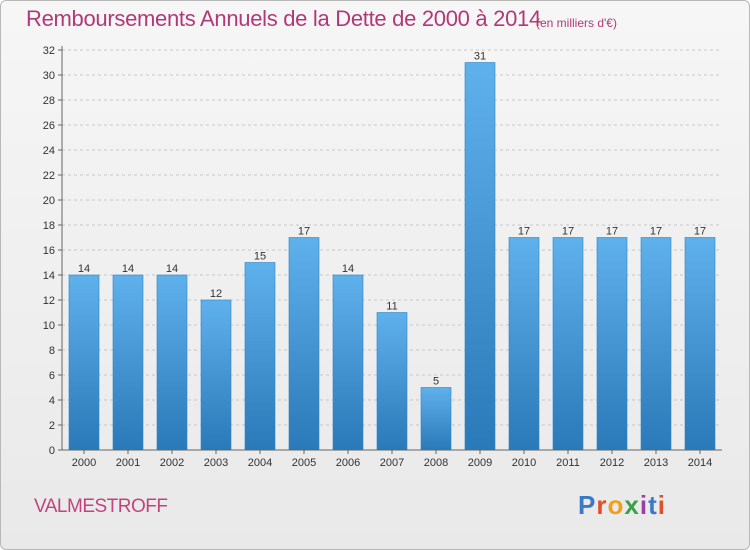 The height and width of the screenshot is (550, 750). I want to click on value-label: 5, so click(436, 382).